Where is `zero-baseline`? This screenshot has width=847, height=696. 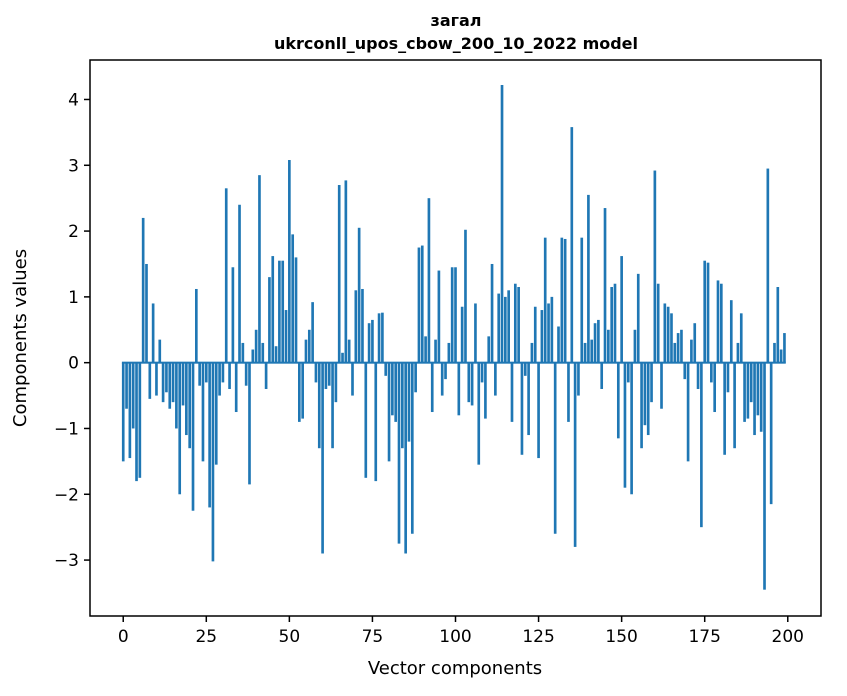 zero-baseline is located at coordinates (453, 362).